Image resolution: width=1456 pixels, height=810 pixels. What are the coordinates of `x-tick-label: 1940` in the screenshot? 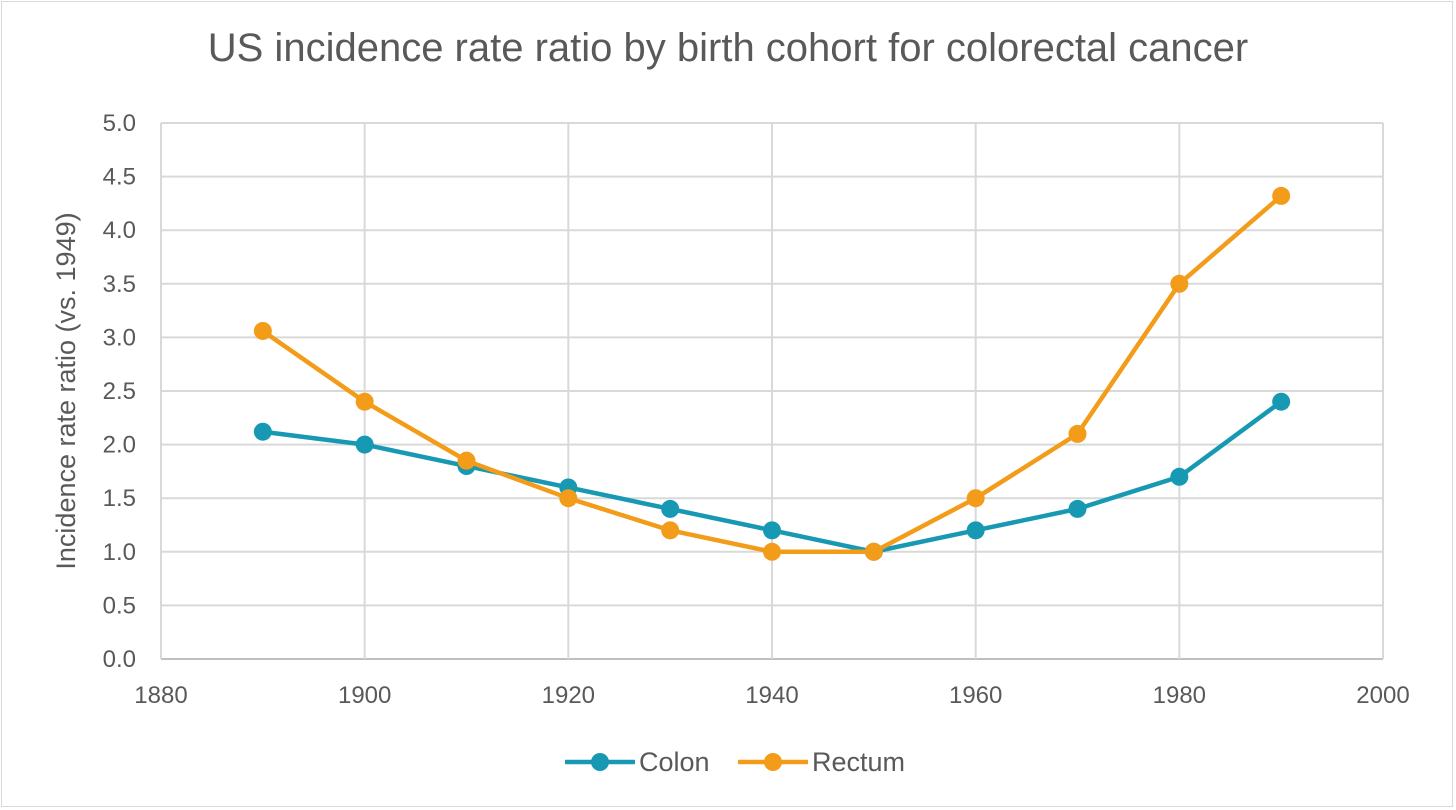 It's located at (771, 695).